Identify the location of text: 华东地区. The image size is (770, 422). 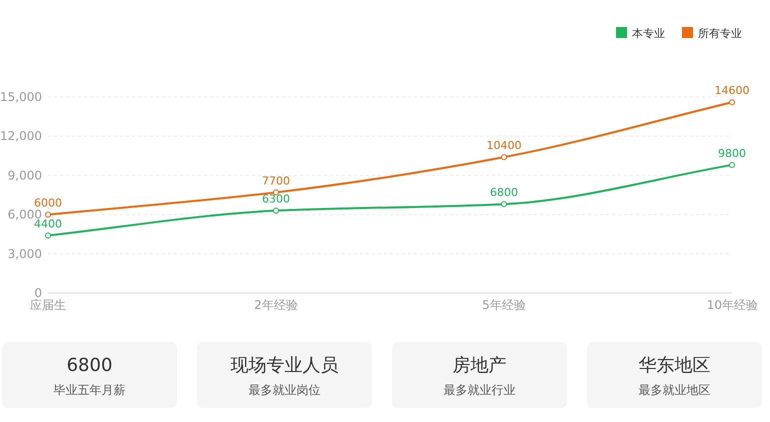
(674, 365).